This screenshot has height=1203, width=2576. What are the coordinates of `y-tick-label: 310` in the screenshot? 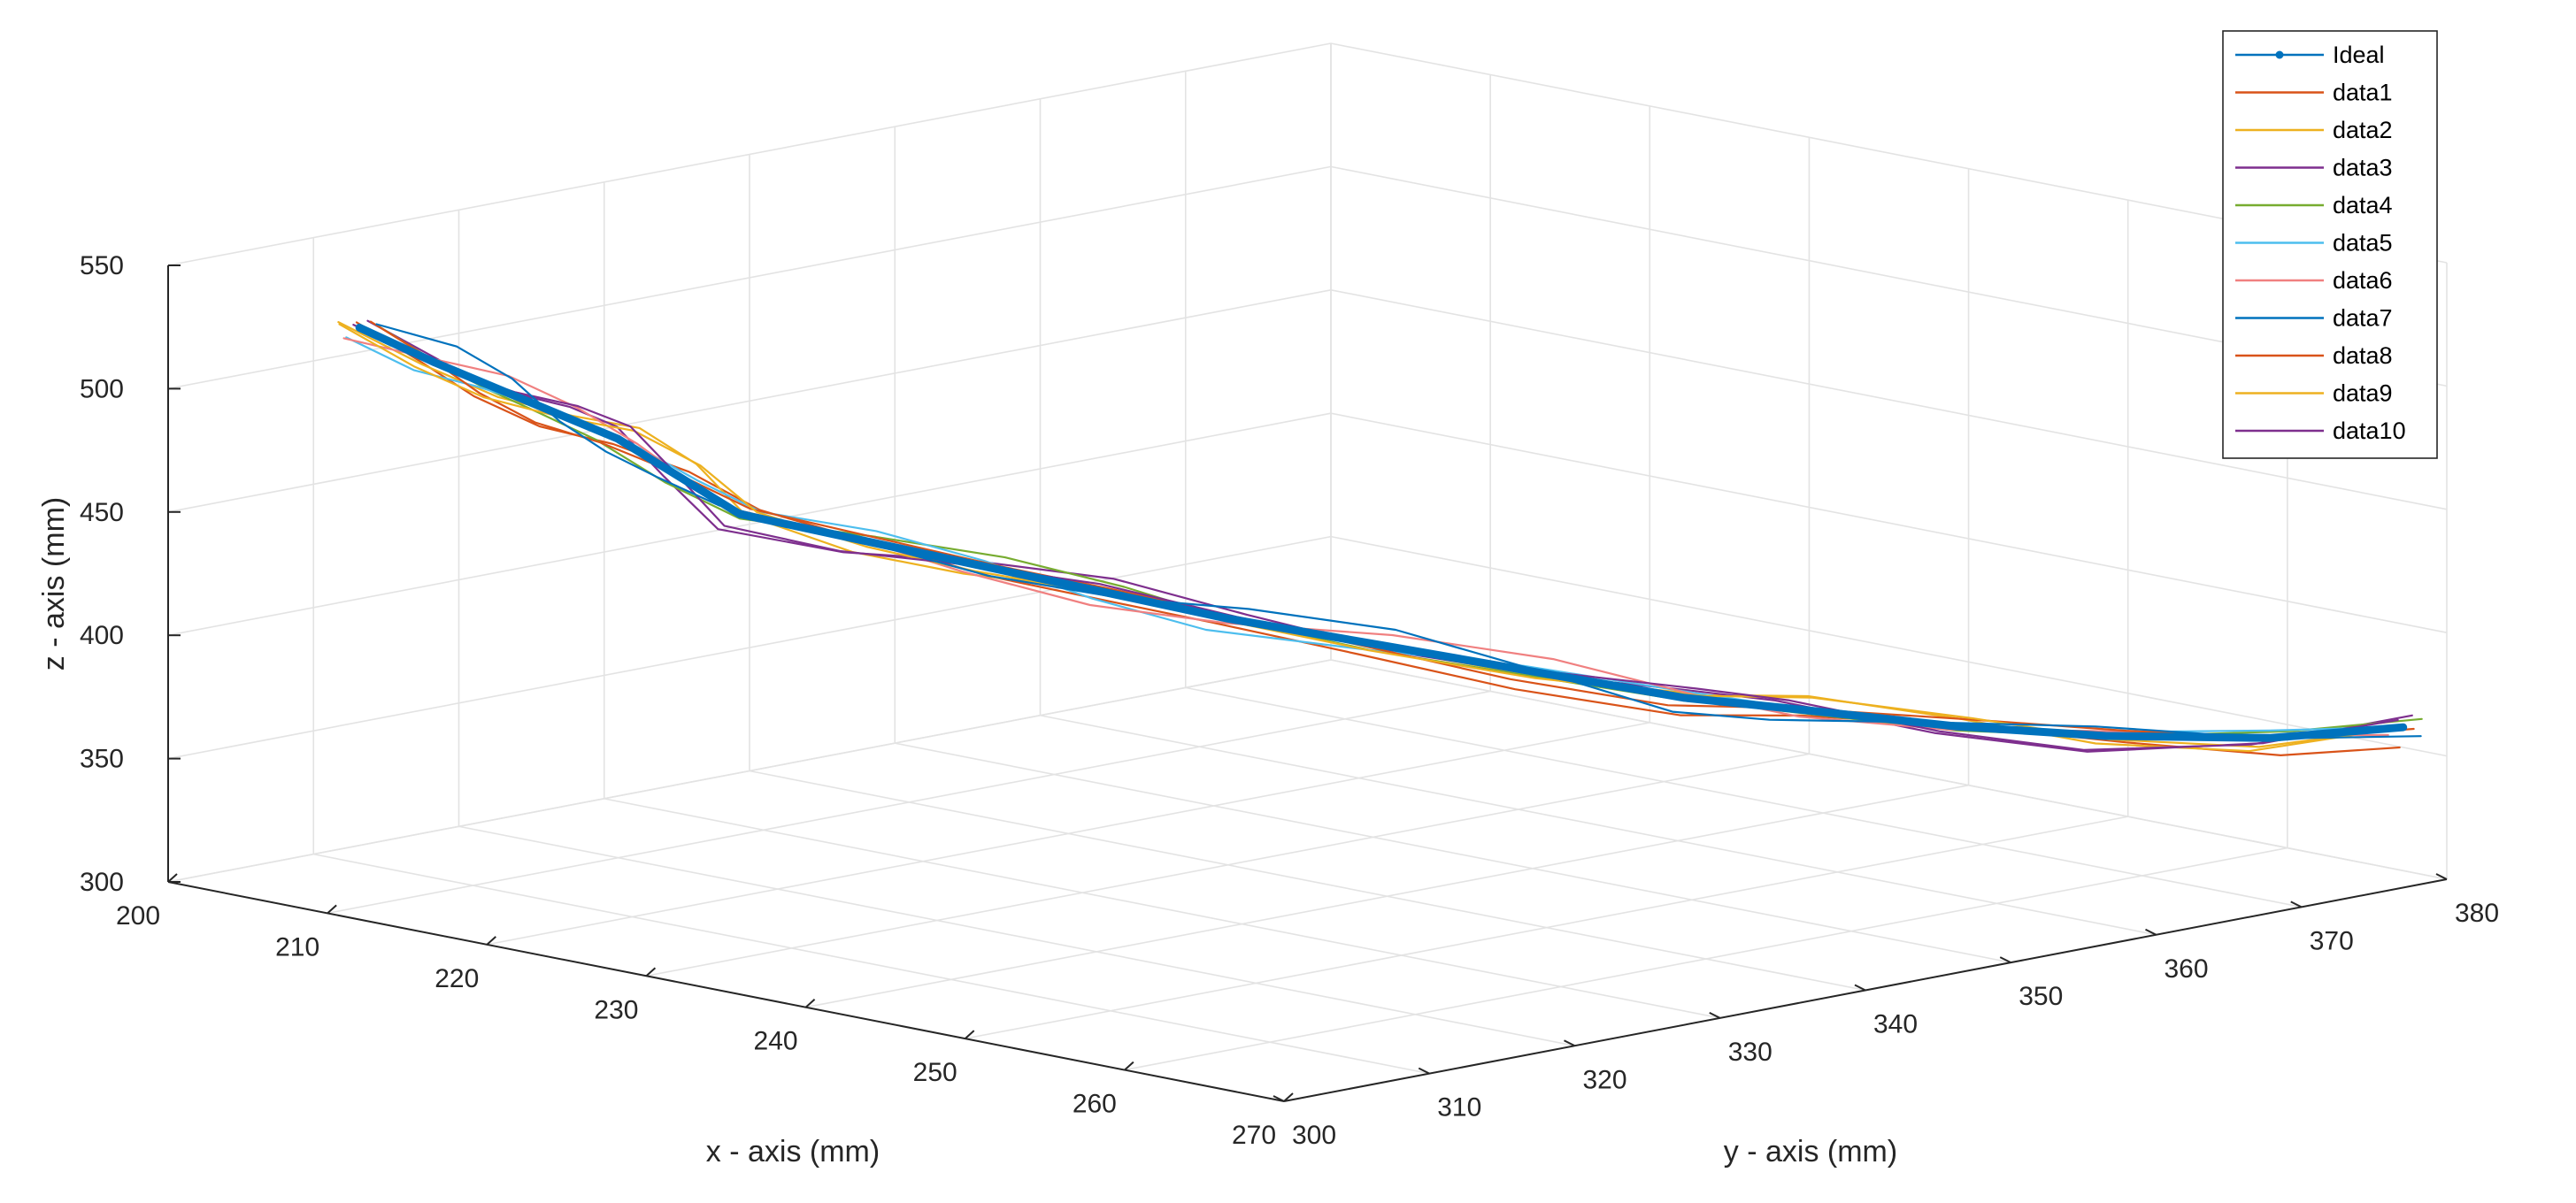 It's located at (1459, 1108).